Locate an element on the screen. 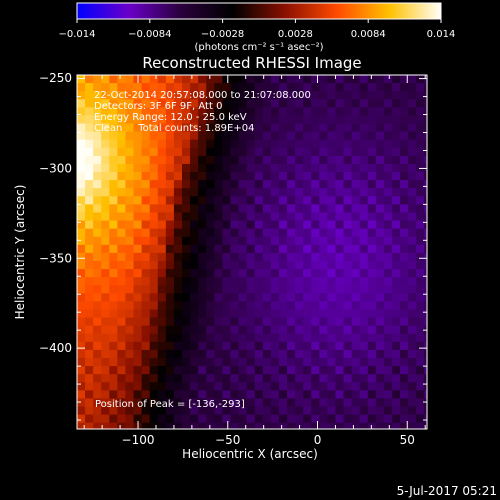 This screenshot has width=500, height=500. footer-date: 5-Jul-2017 05:21 is located at coordinates (447, 491).